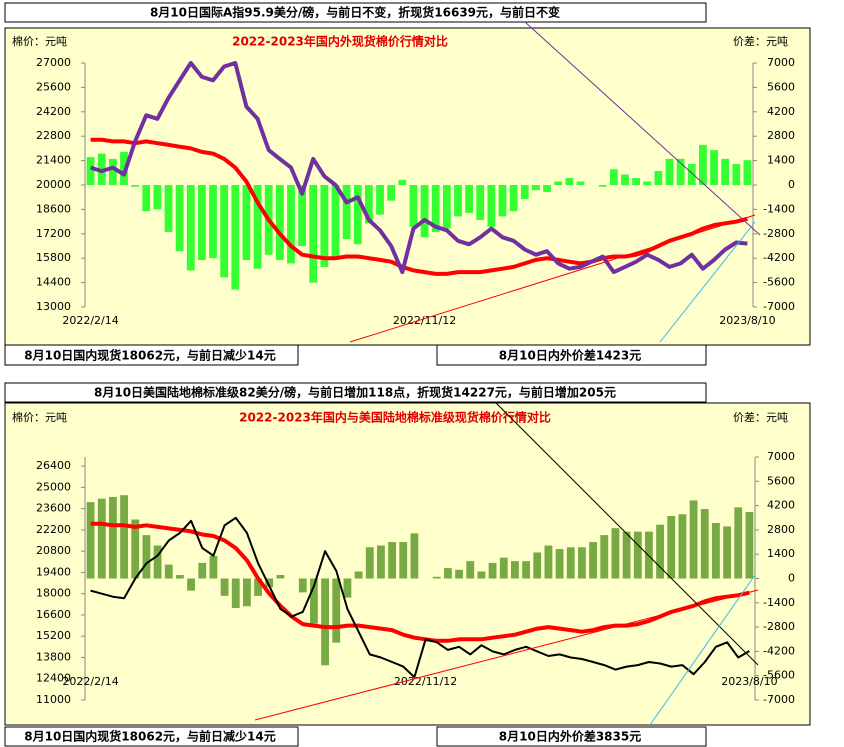  Describe the element at coordinates (53, 571) in the screenshot. I see `y-tick-label: 19400` at that location.